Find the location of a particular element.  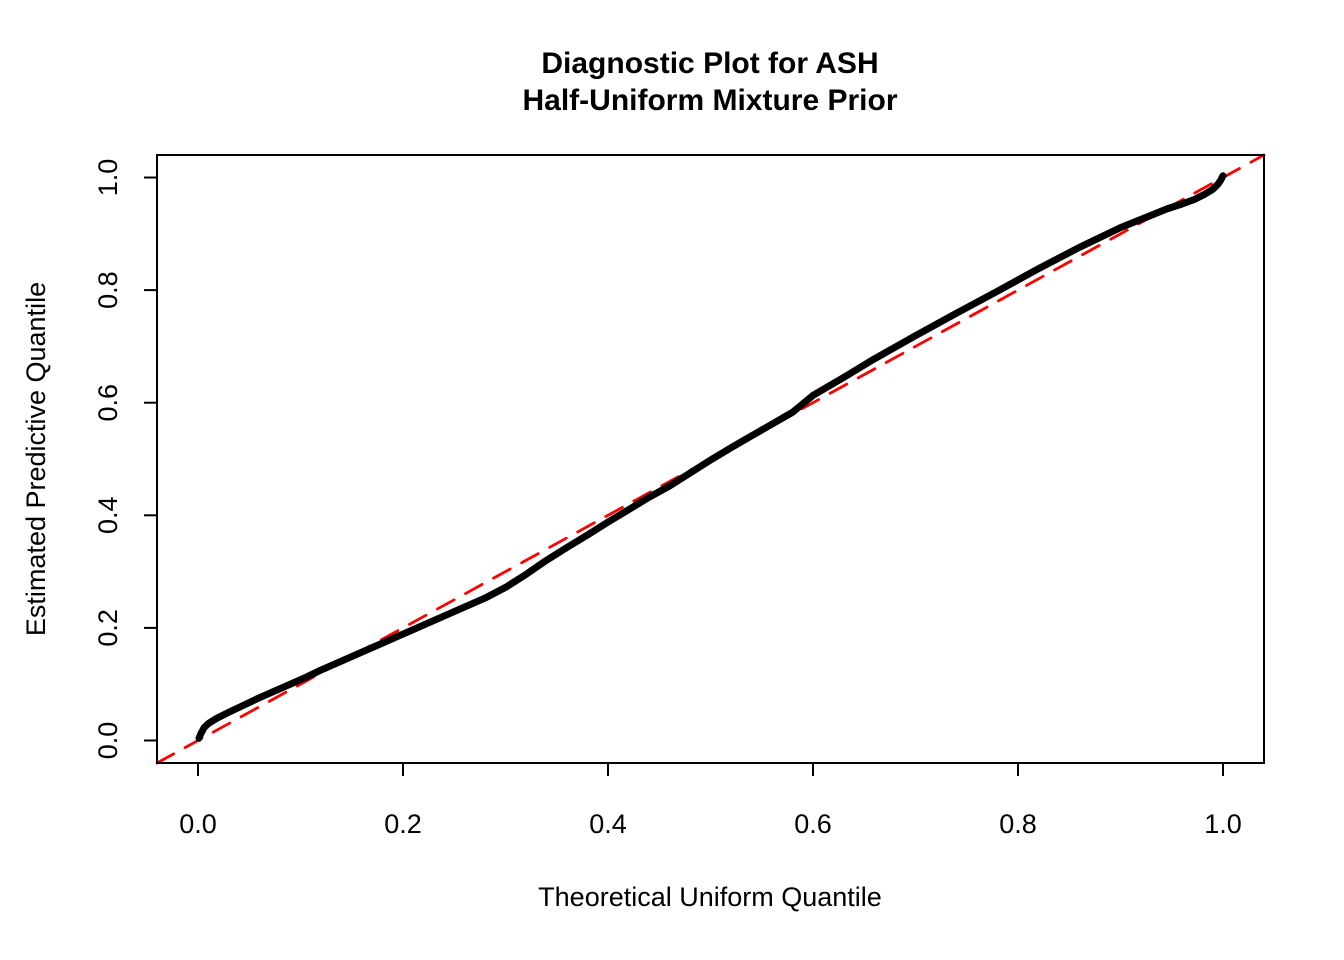

y-axis-label: Estimated Predictive Quantile is located at coordinates (36, 459).